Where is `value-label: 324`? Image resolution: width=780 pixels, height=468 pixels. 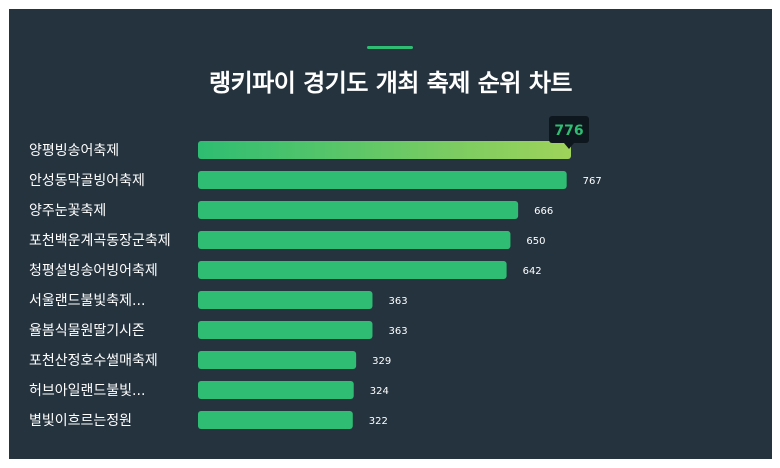
value-label: 324 is located at coordinates (379, 391).